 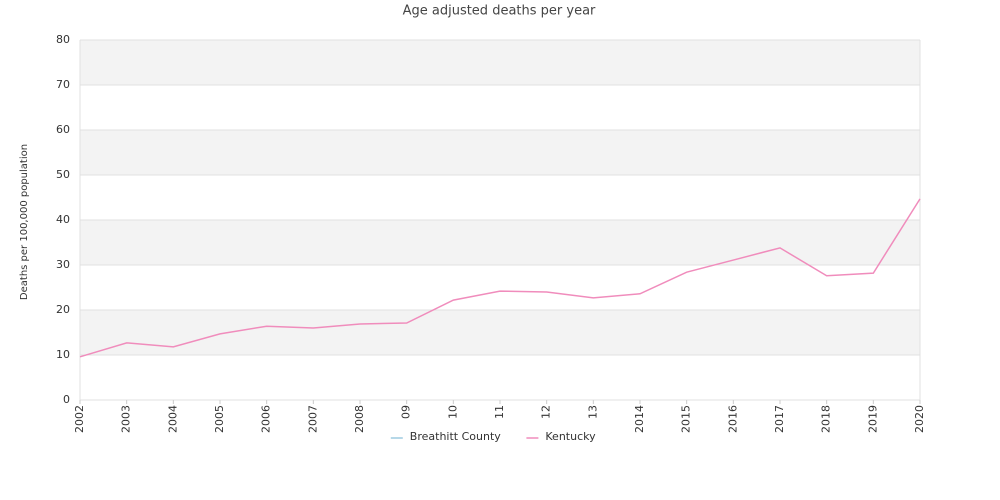 I want to click on x-tick-label: 2005, so click(x=219, y=419).